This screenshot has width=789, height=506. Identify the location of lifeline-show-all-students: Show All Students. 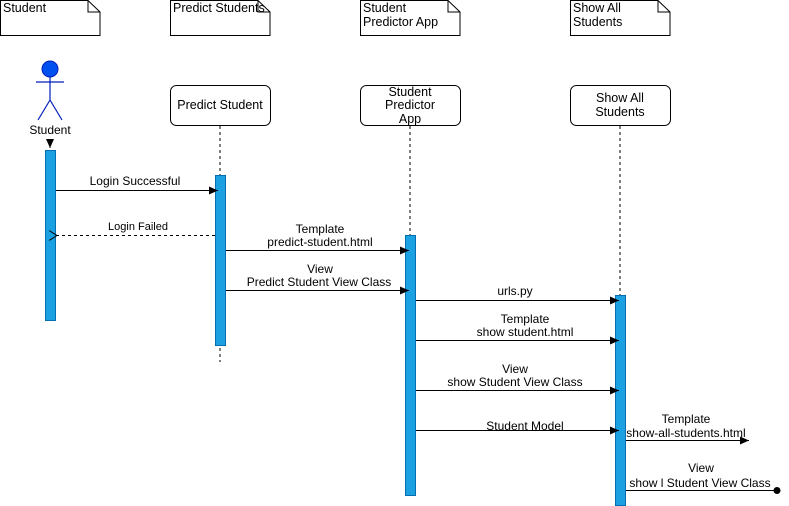
(620, 190).